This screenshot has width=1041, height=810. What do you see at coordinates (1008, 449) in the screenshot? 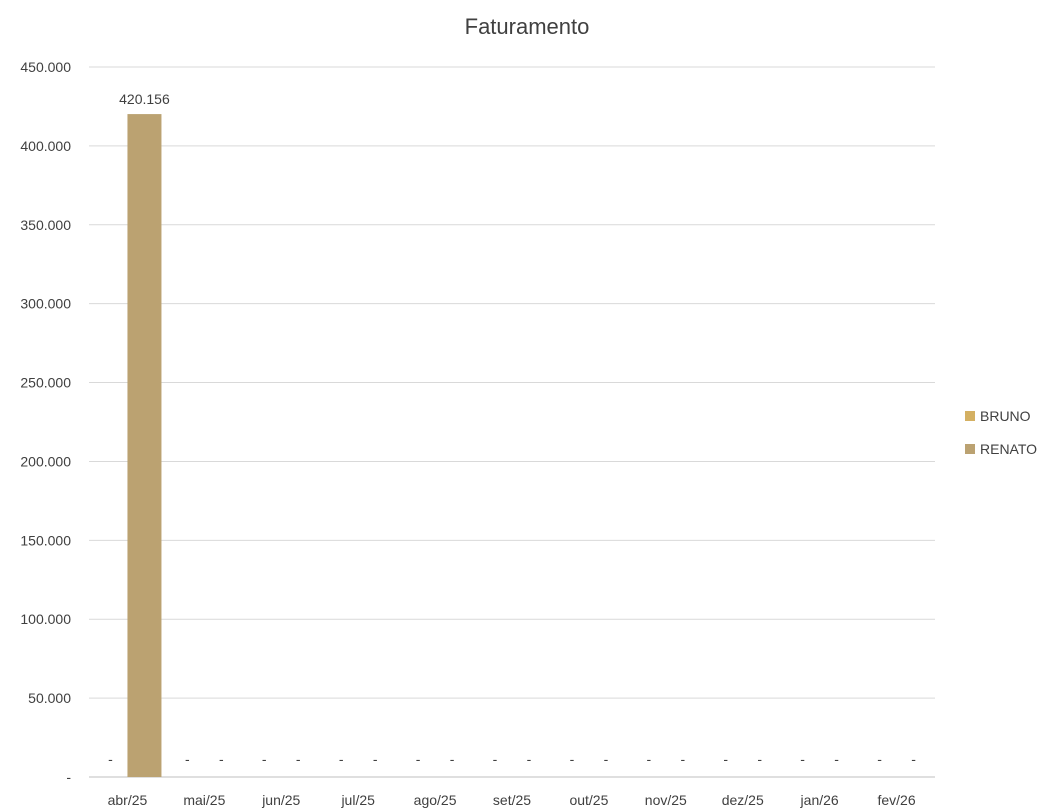
I see `legend-label: RENATO` at bounding box center [1008, 449].